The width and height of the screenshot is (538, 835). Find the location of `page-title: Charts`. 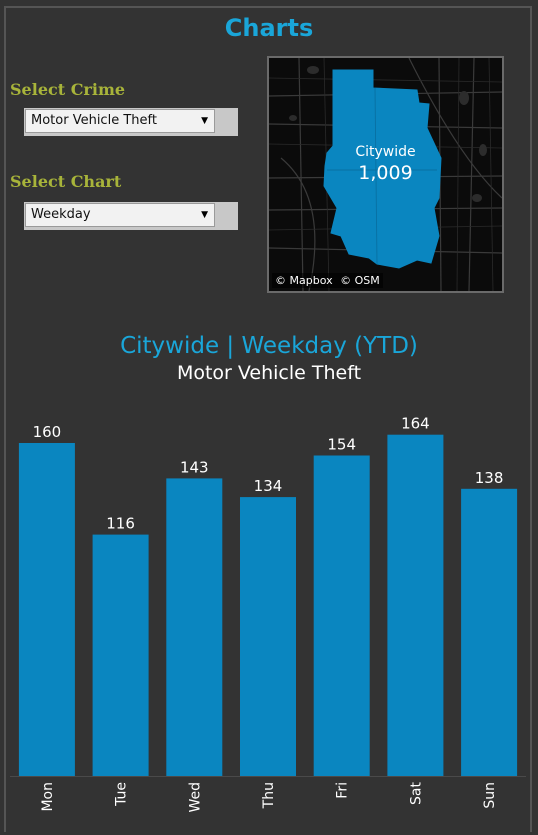

page-title: Charts is located at coordinates (269, 28).